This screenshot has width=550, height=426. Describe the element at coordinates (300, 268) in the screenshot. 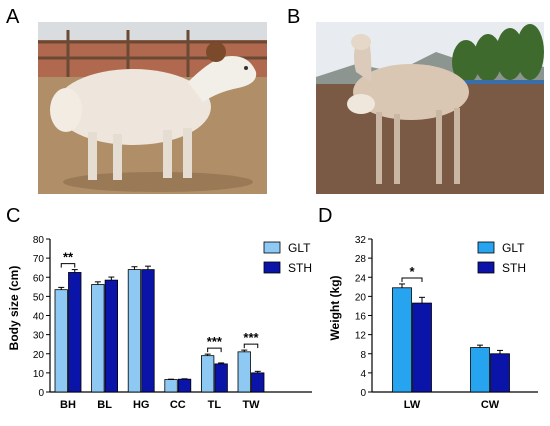

I see `c-legend-label-sth: STH` at that location.